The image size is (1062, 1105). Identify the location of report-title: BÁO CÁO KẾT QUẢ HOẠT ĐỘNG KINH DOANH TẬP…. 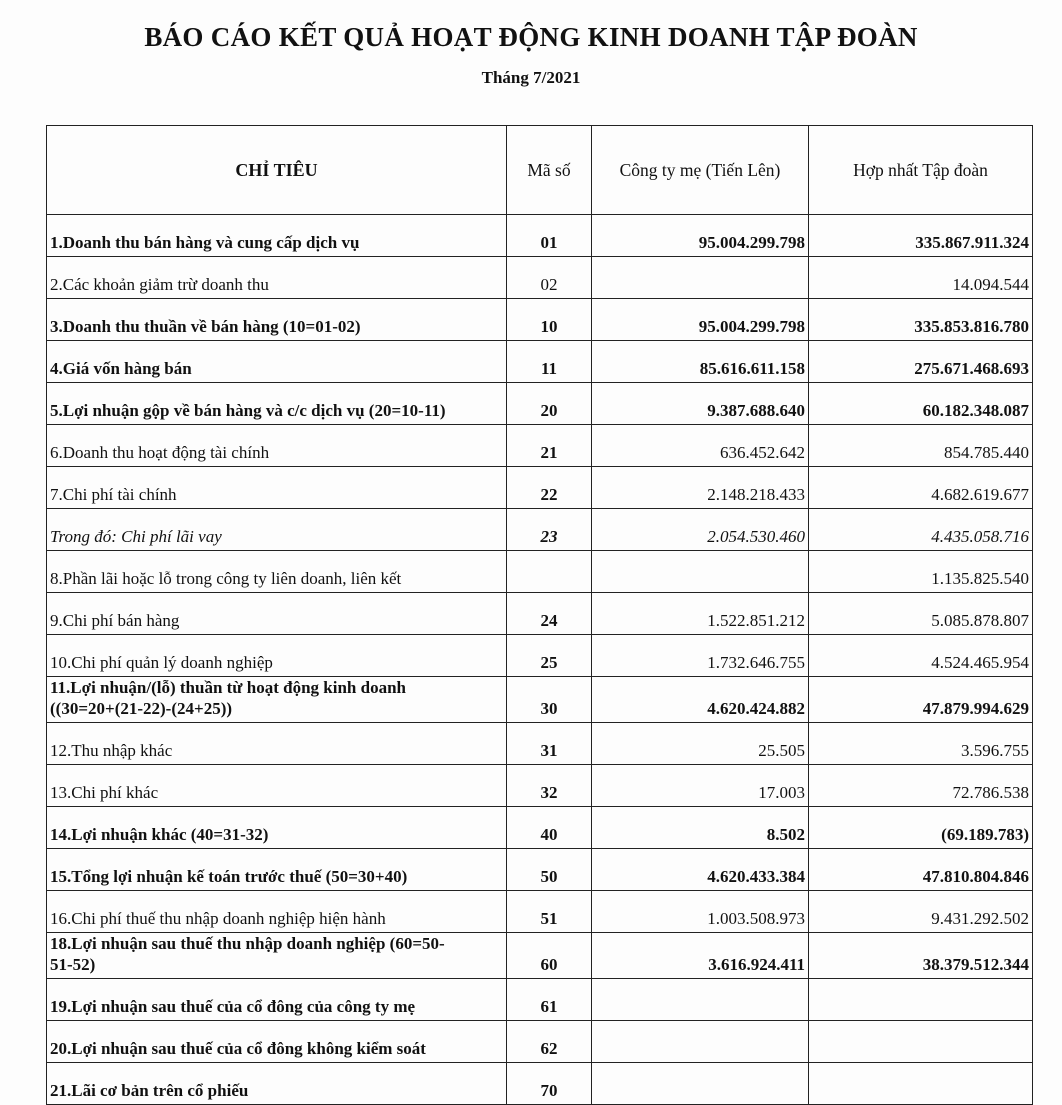
(531, 37).